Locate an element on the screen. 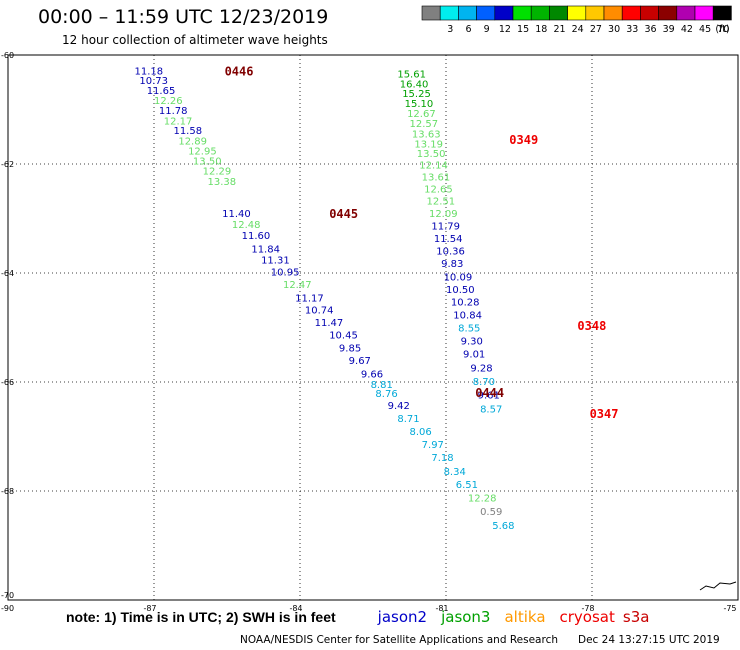  legend-label: 70 is located at coordinates (723, 29).